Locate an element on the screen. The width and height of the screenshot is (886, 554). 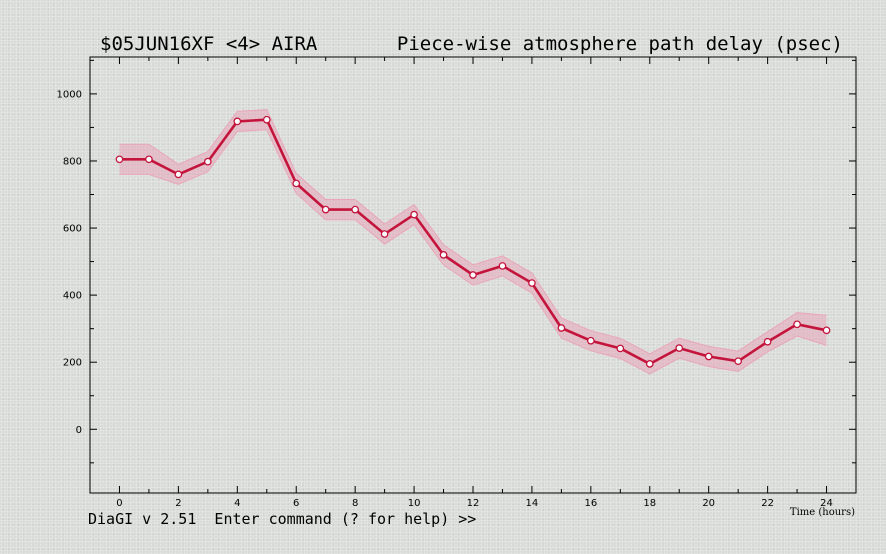
x-tick-label: 22 is located at coordinates (767, 503).